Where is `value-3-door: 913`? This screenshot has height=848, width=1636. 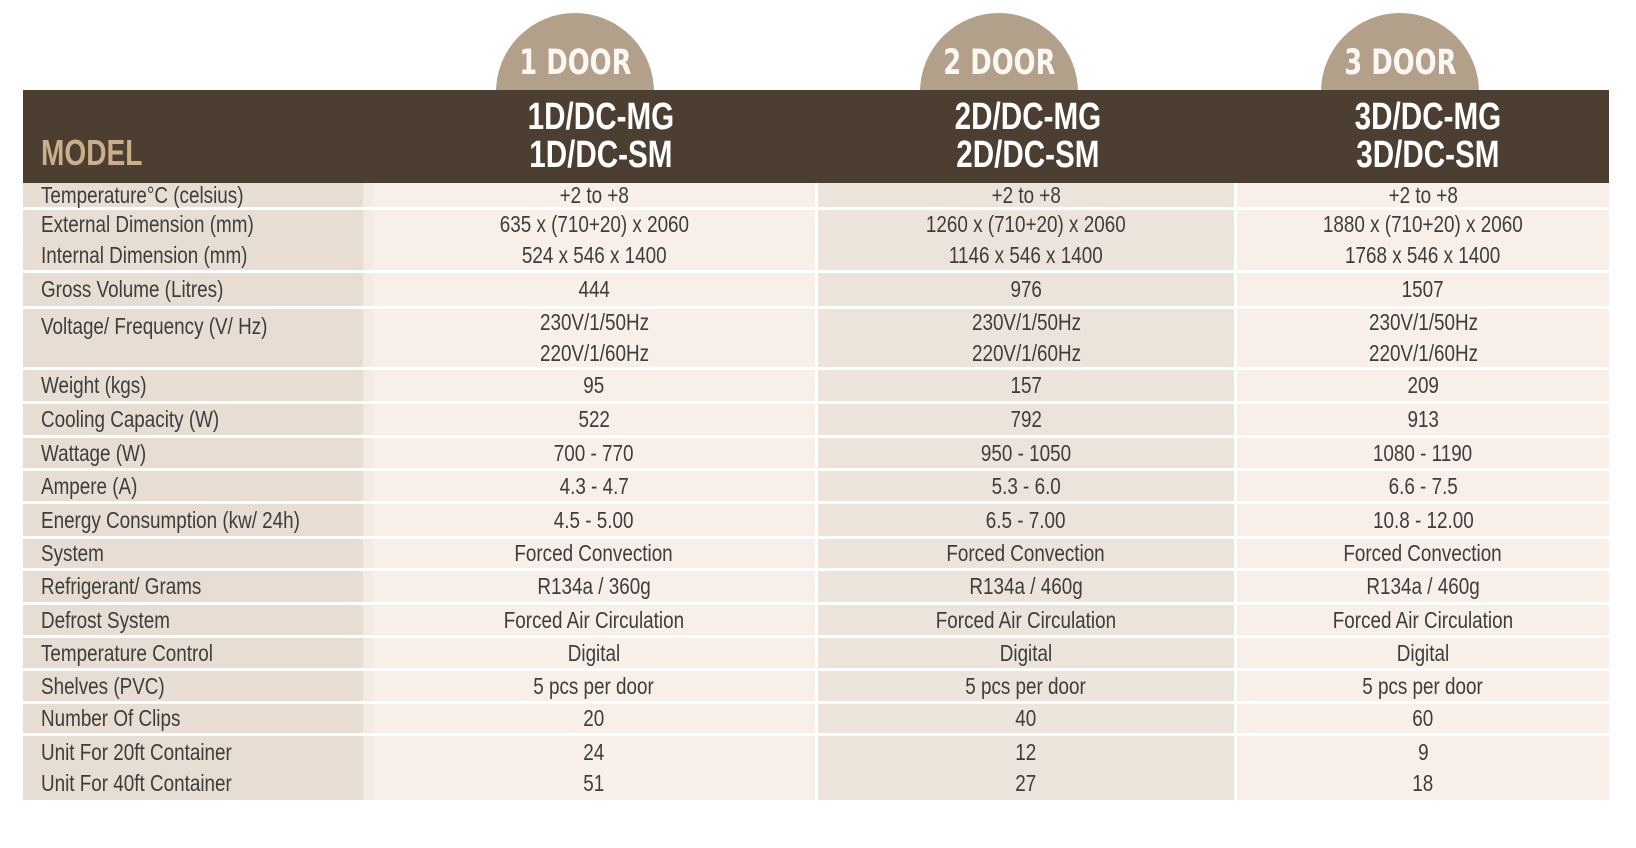 value-3-door: 913 is located at coordinates (1423, 419).